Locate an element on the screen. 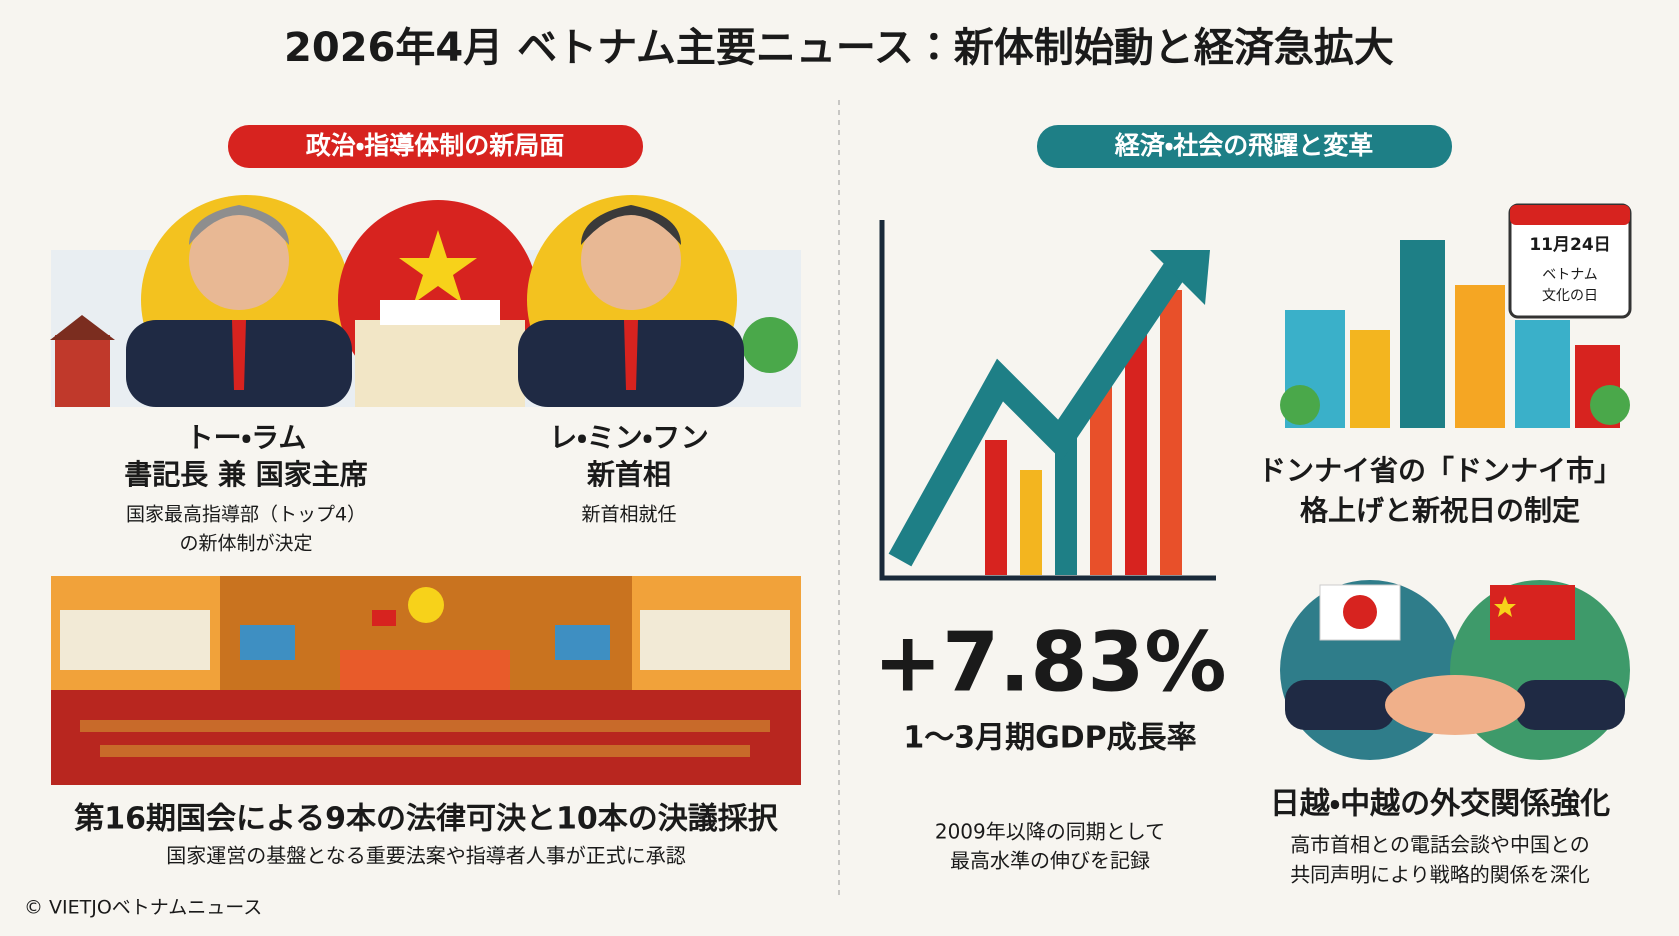 Image resolution: width=1679 pixels, height=936 pixels. diplomacy-line: 共同声明により戦略的関係を深化 is located at coordinates (1440, 875).